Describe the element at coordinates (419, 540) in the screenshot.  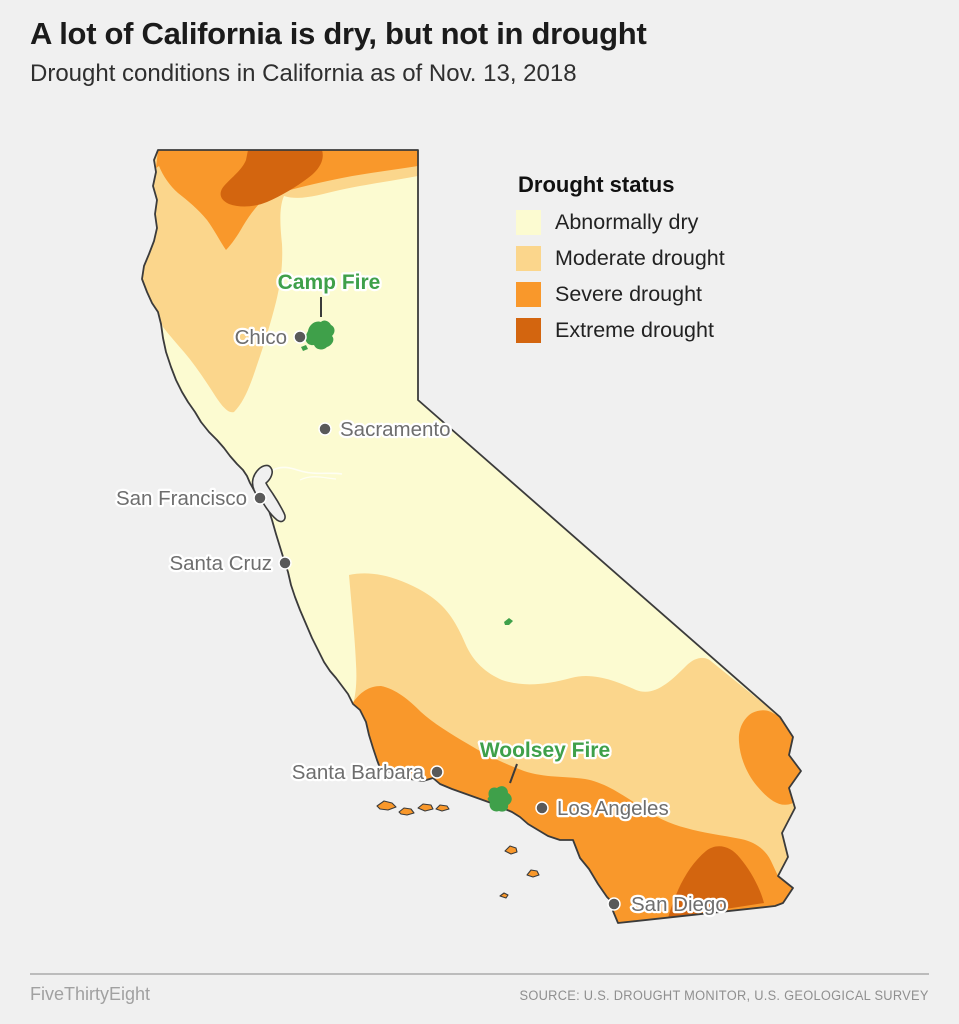
I see `fire-label-ticks` at that location.